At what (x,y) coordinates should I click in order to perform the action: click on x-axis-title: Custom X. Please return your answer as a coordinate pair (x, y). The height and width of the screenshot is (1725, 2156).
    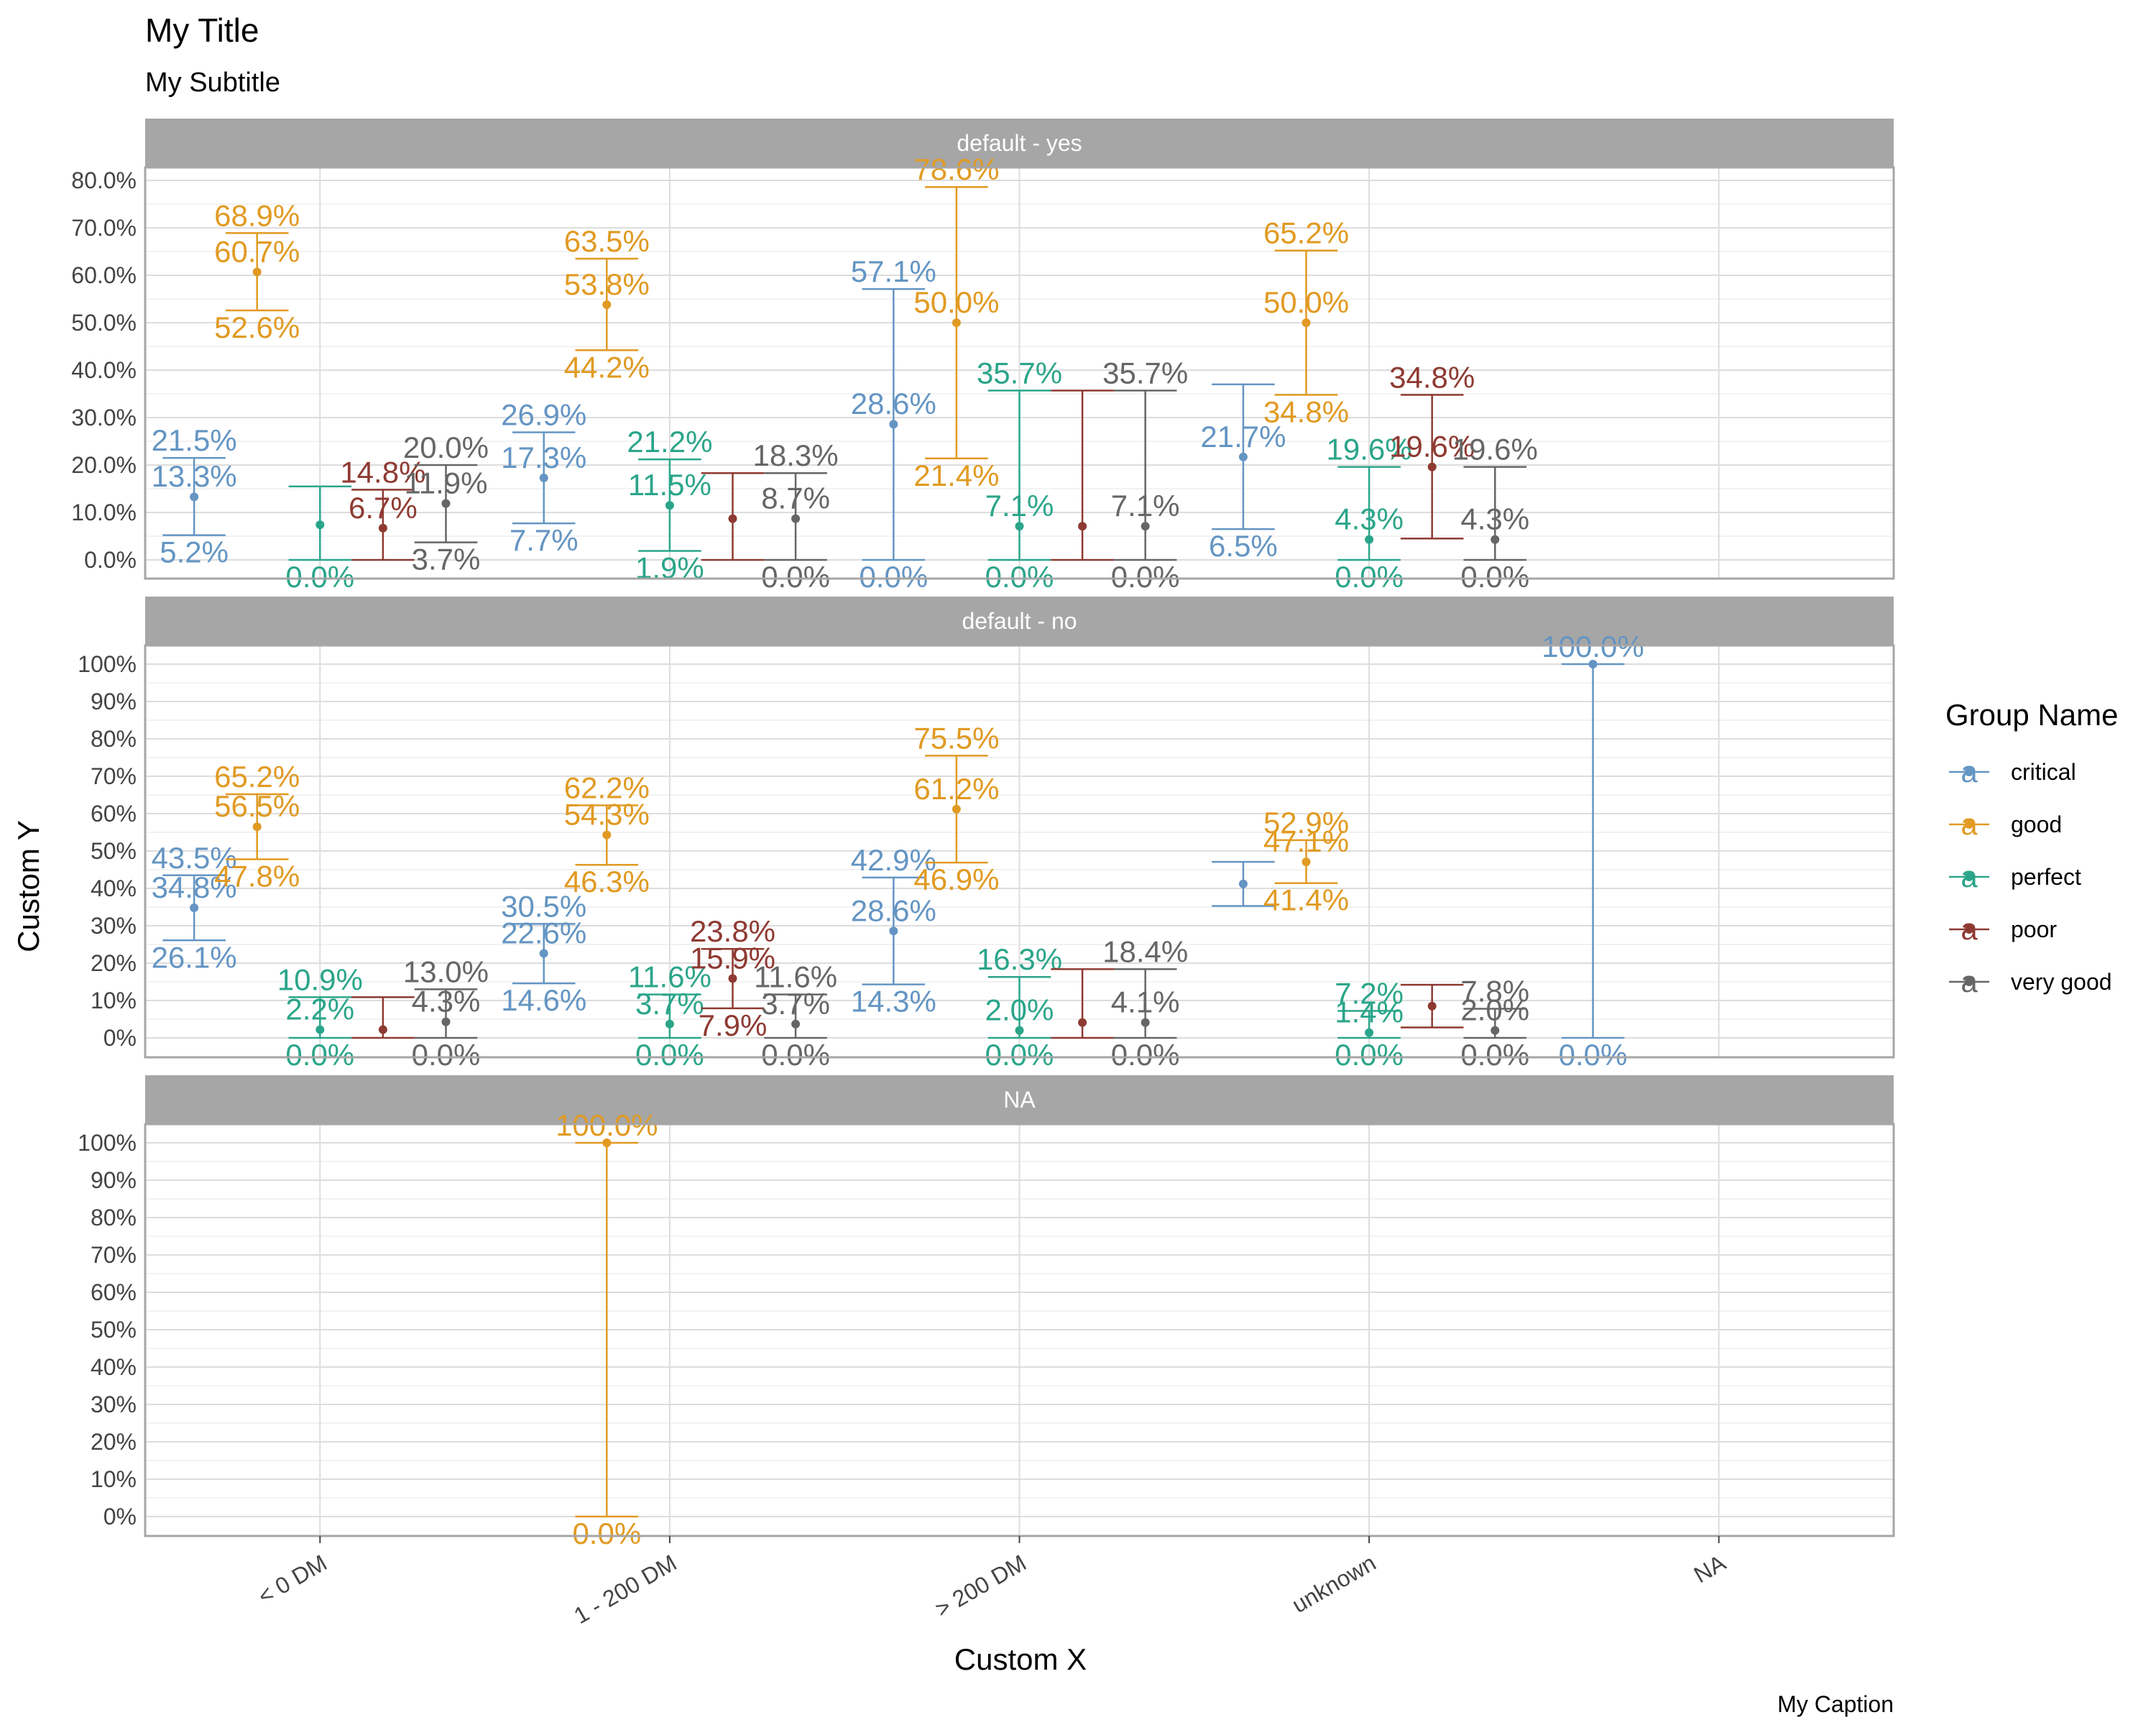
    Looking at the image, I should click on (1021, 1659).